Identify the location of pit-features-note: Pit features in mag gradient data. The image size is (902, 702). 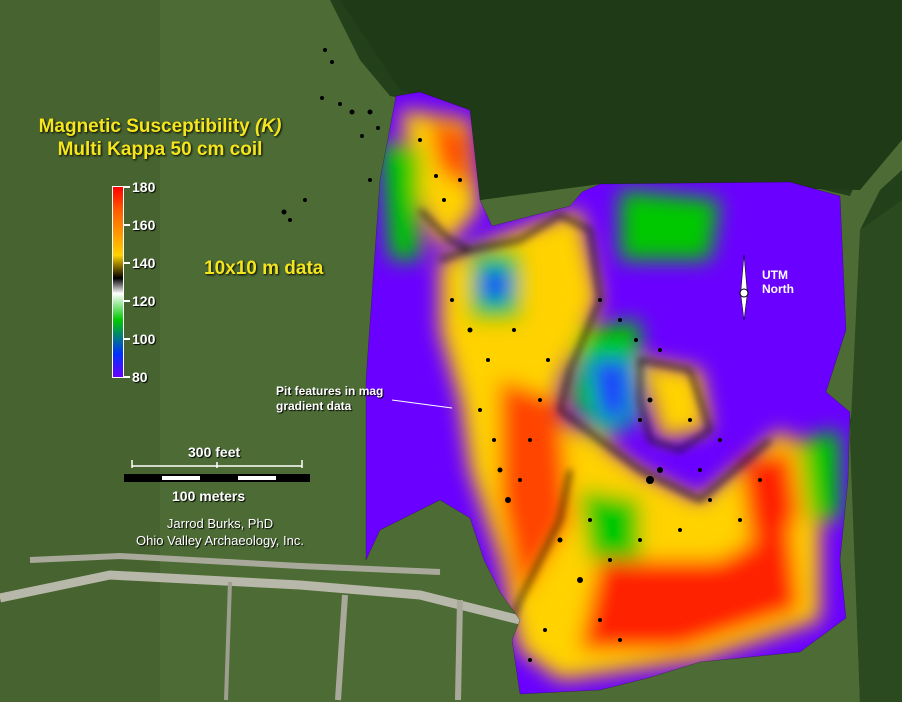
(329, 399).